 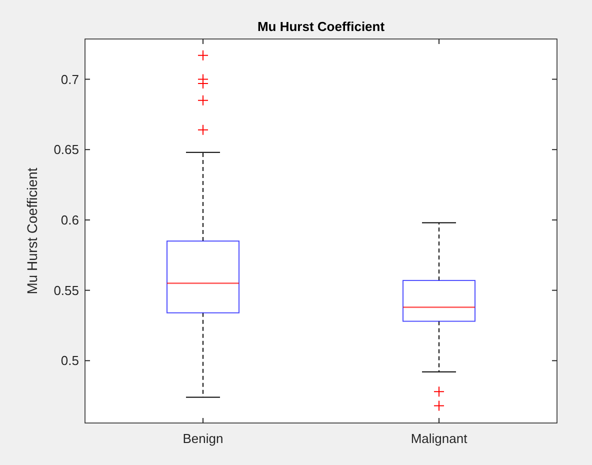 I want to click on y-tick-label: 0.7, so click(x=69, y=79).